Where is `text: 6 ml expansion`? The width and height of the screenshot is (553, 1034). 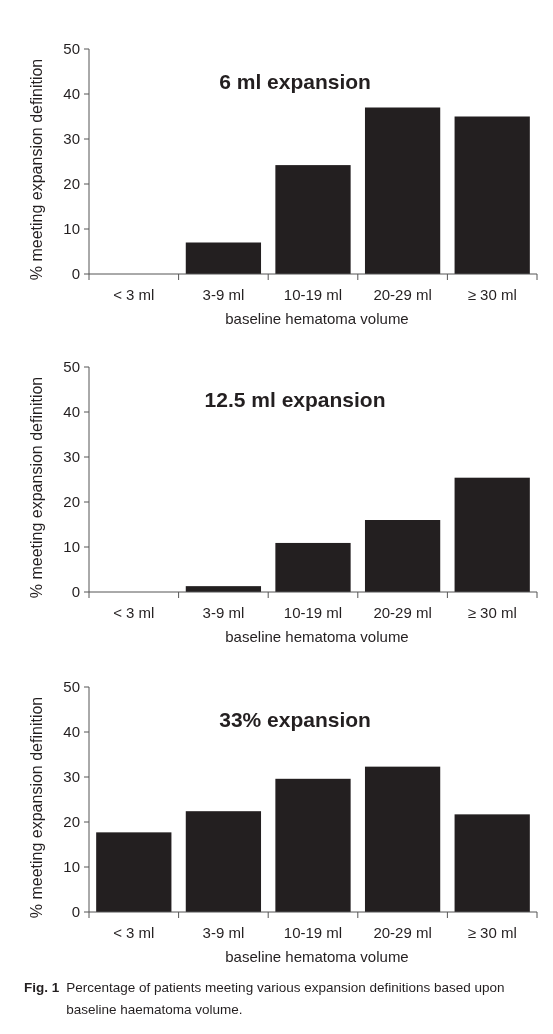 text: 6 ml expansion is located at coordinates (295, 81).